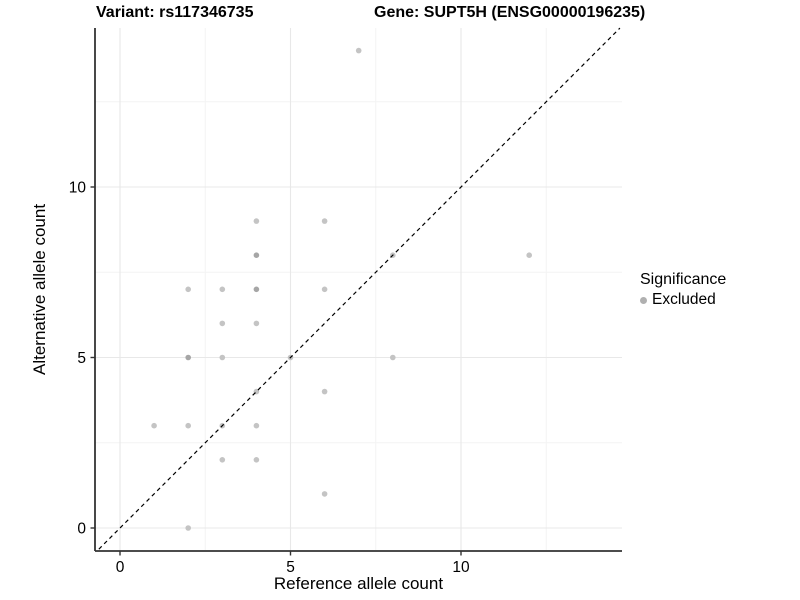  I want to click on legend-item-label: Excluded, so click(684, 299).